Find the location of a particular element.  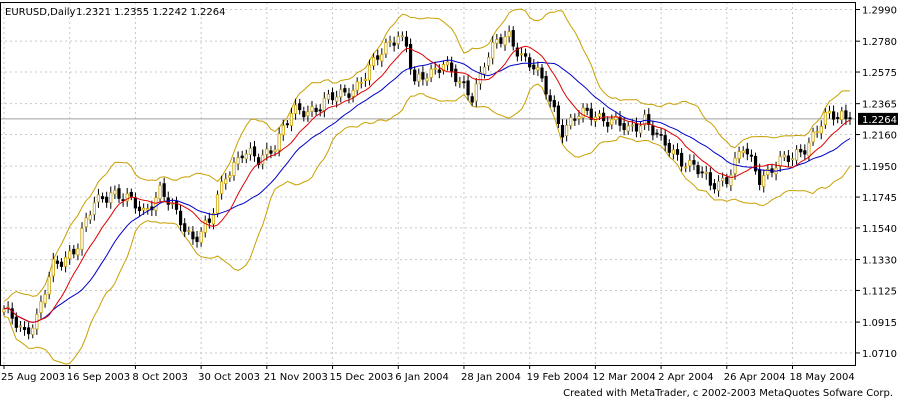

price-tick-label: 1.2990 is located at coordinates (879, 11).